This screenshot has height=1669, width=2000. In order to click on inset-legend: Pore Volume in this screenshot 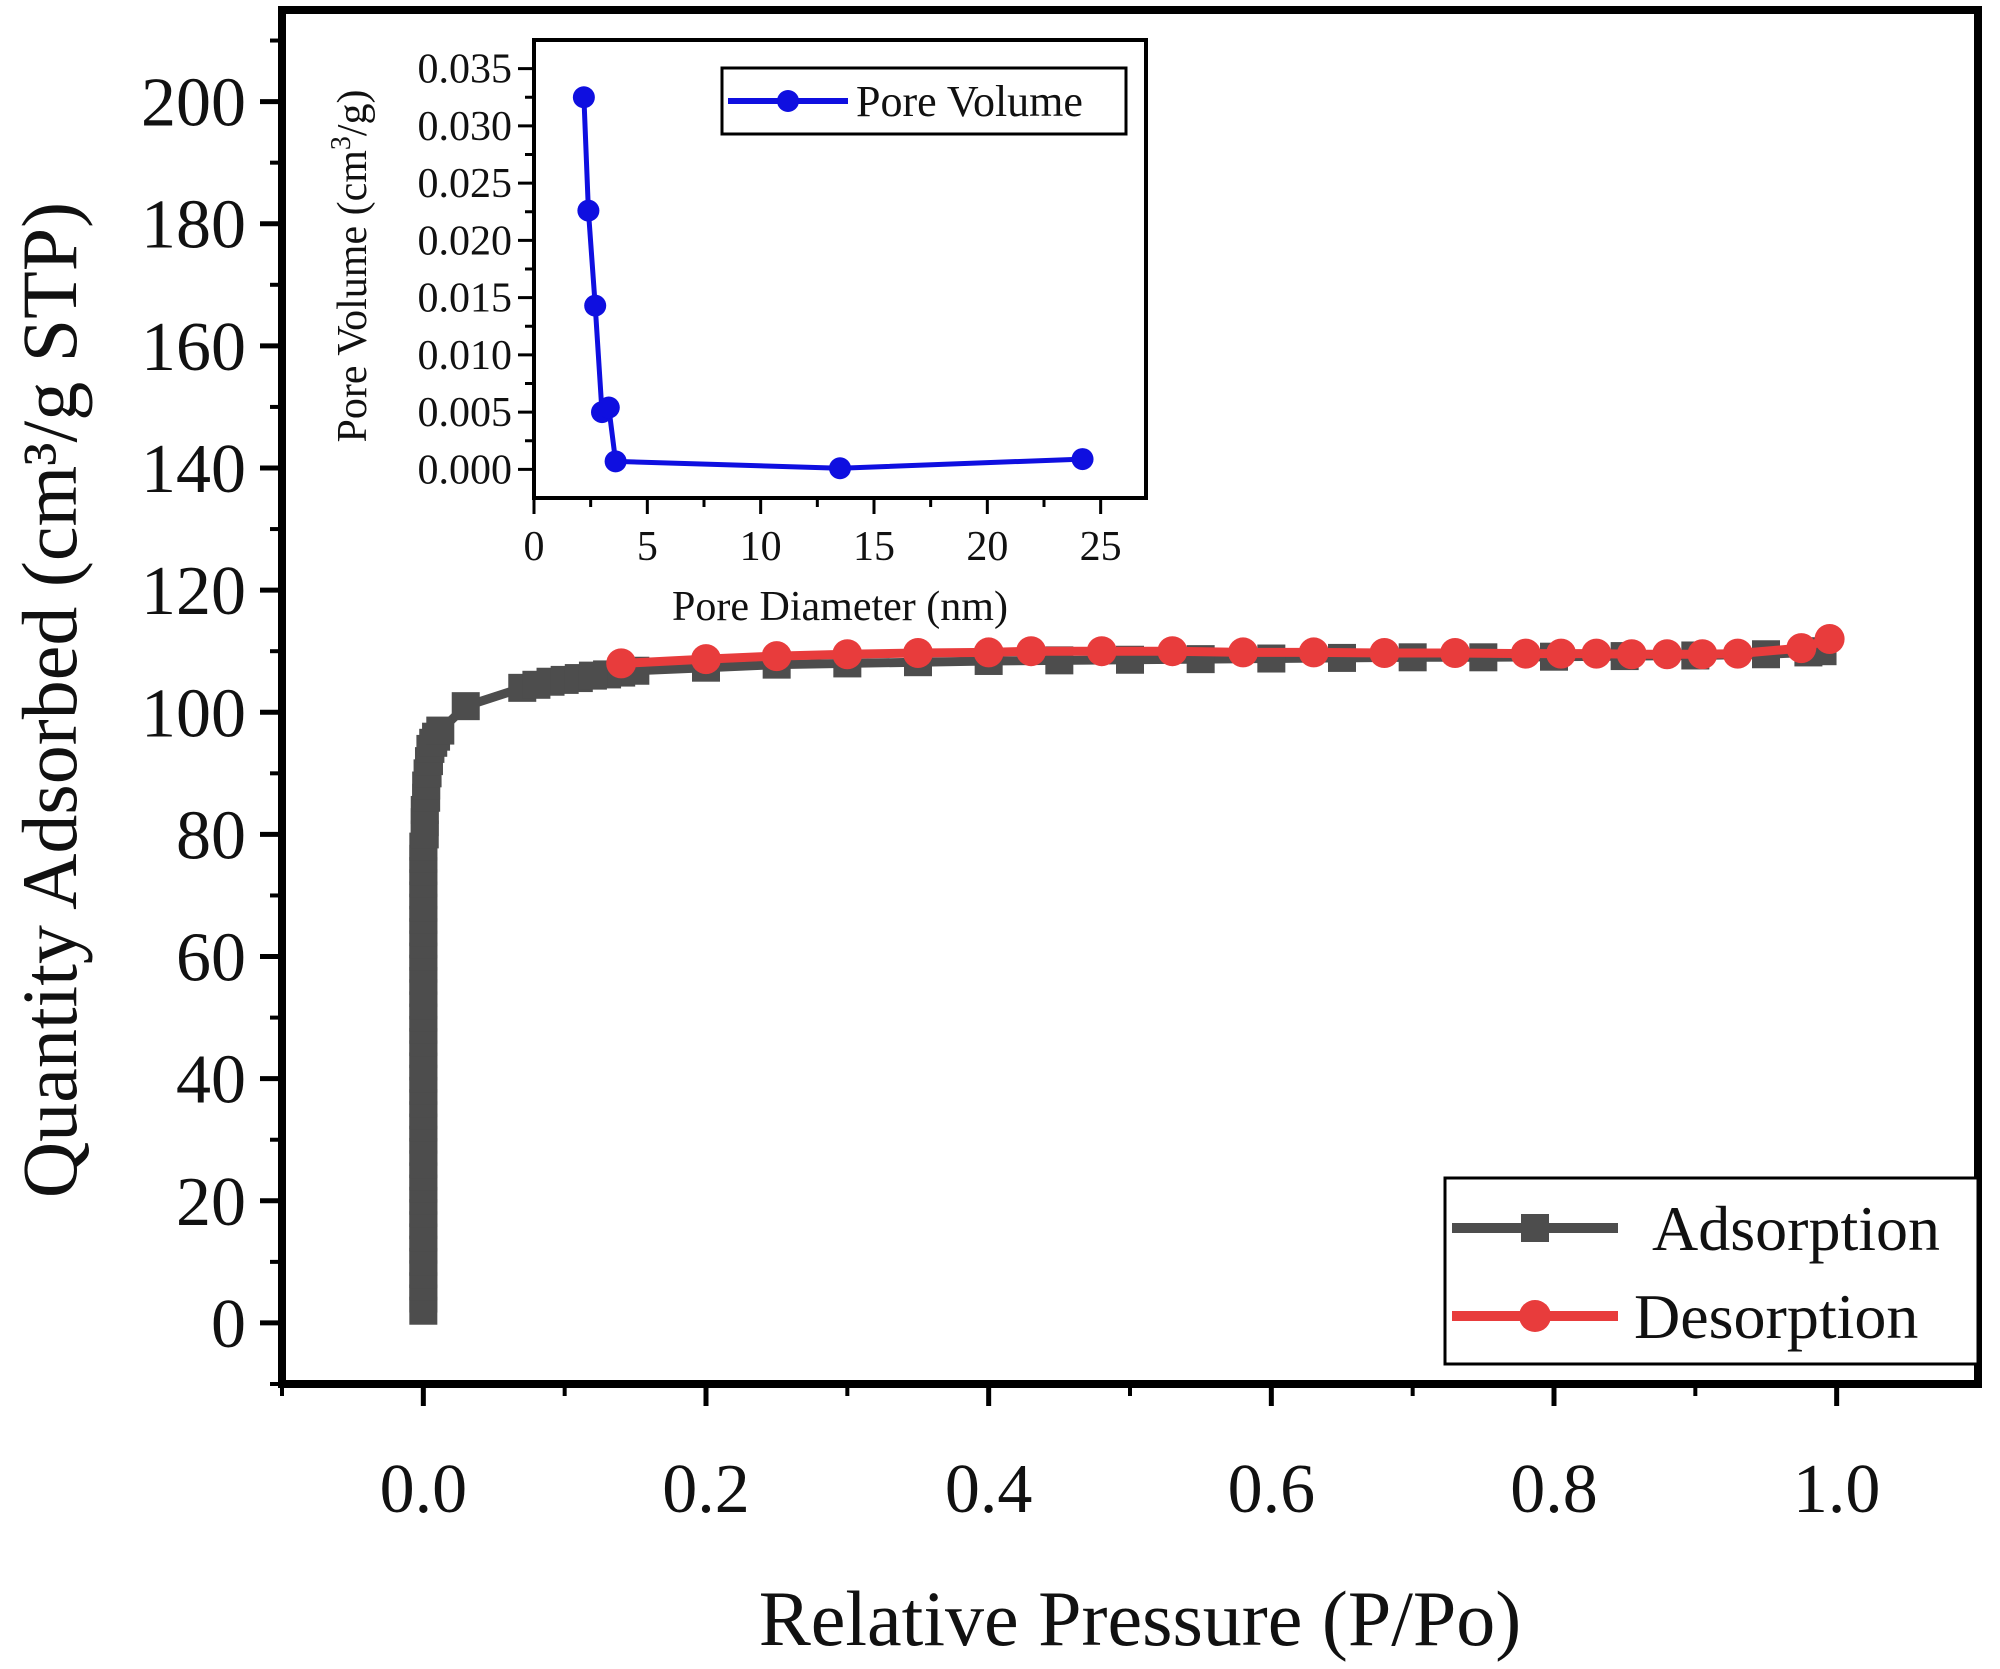, I will do `click(924, 101)`.